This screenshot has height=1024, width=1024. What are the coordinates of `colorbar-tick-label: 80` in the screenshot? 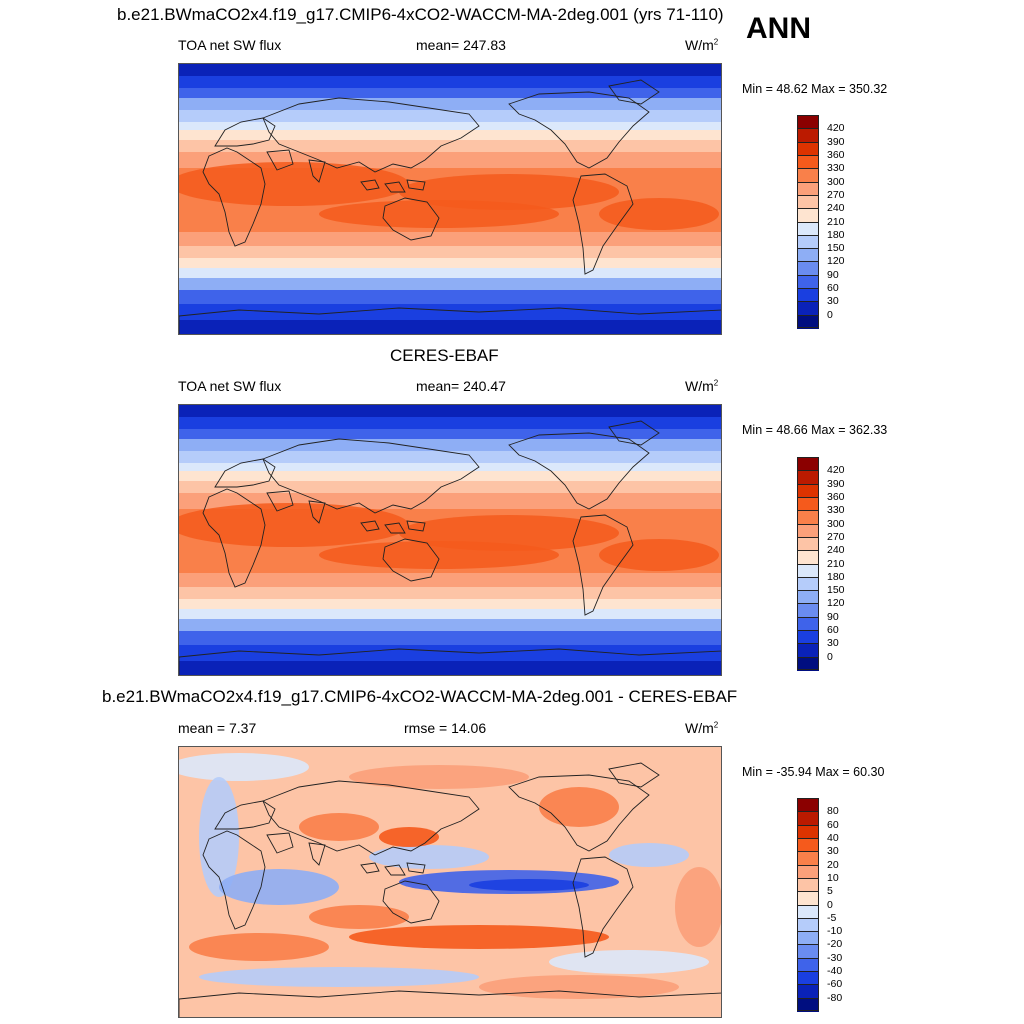 It's located at (833, 811).